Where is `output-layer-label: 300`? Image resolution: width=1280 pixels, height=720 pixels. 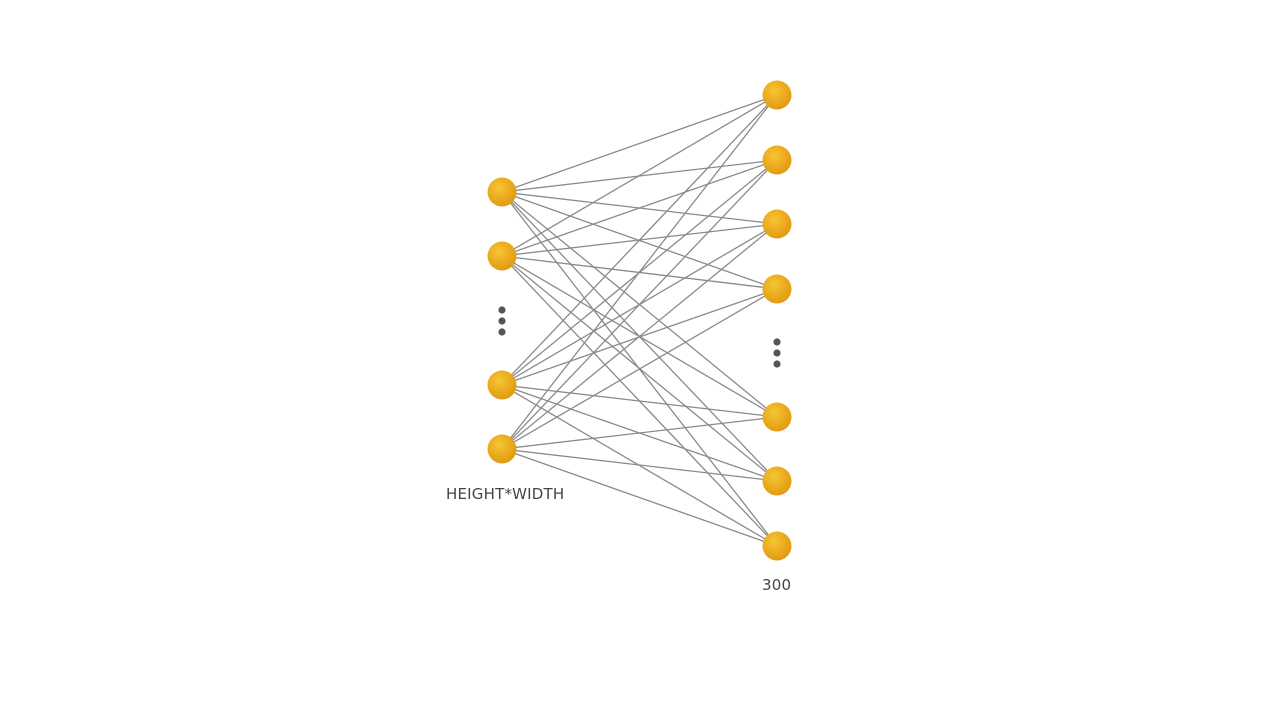 output-layer-label: 300 is located at coordinates (777, 585).